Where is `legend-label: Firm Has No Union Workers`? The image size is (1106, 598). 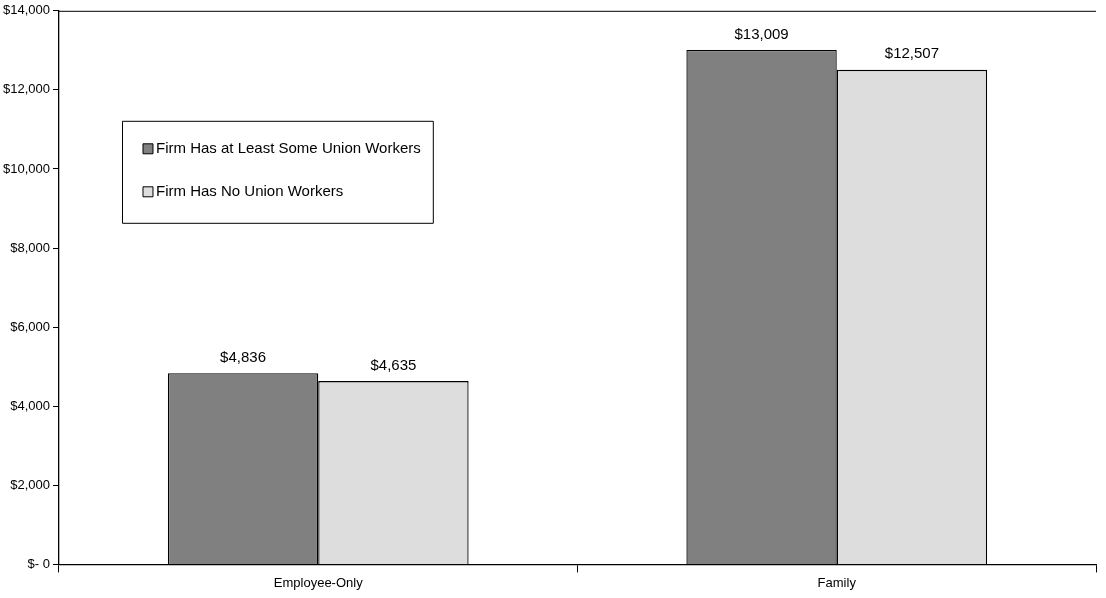 legend-label: Firm Has No Union Workers is located at coordinates (249, 190).